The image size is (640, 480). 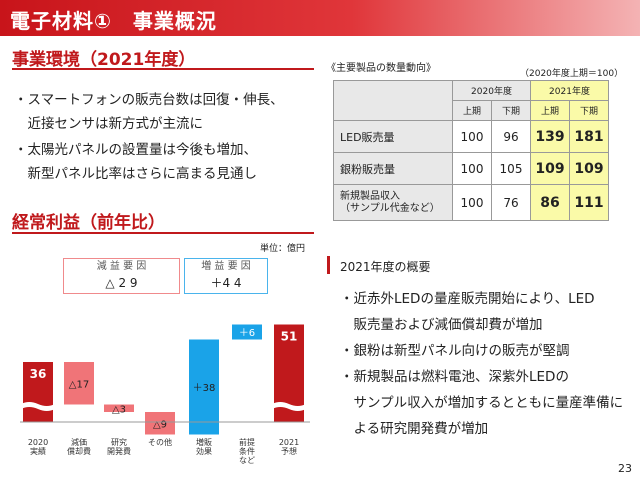 What do you see at coordinates (482, 403) in the screenshot?
I see `overview-line: サンプル収入が増加するとともに量産準備に` at bounding box center [482, 403].